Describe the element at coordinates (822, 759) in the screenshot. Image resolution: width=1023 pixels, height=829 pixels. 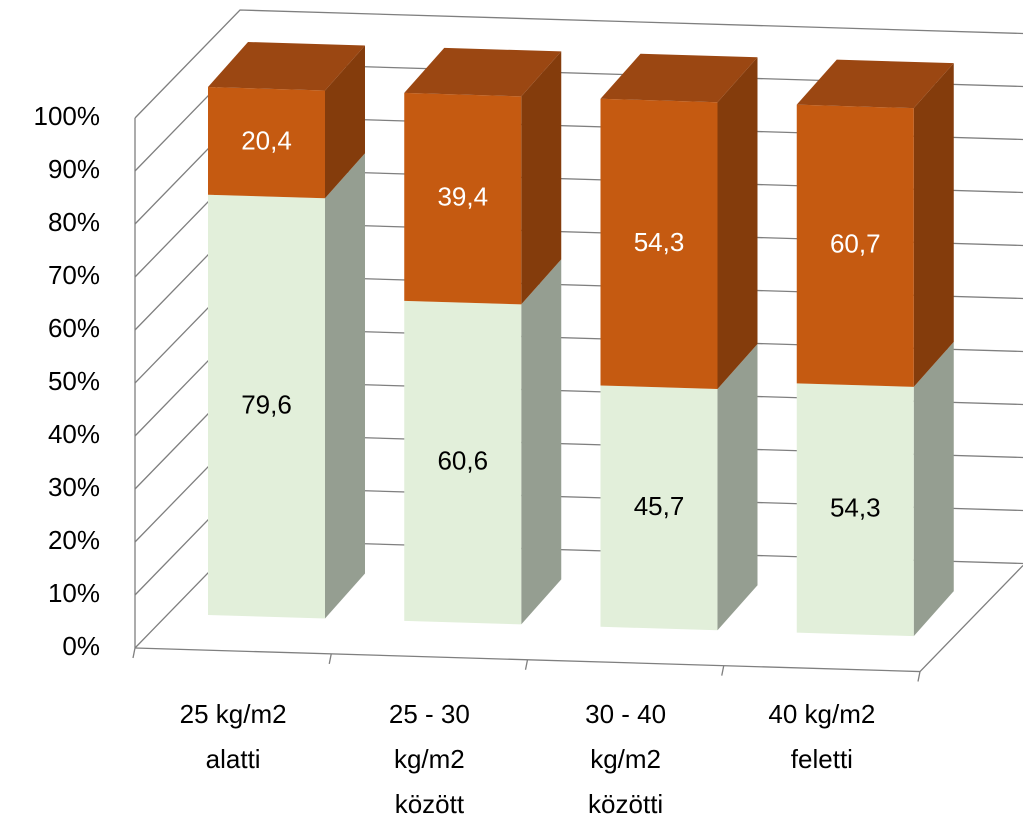
I see `x-tick-label: feletti` at that location.